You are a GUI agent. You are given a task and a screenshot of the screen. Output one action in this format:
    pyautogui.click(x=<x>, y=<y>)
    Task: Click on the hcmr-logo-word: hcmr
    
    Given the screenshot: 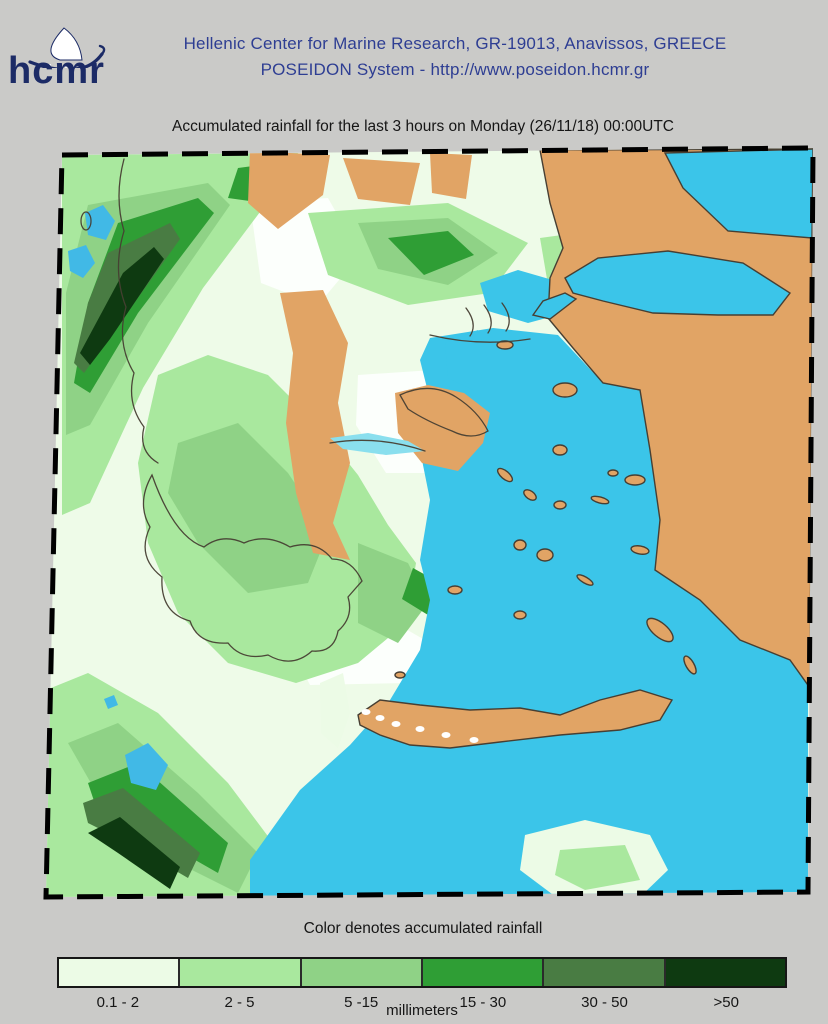 What is the action you would take?
    pyautogui.click(x=56, y=71)
    